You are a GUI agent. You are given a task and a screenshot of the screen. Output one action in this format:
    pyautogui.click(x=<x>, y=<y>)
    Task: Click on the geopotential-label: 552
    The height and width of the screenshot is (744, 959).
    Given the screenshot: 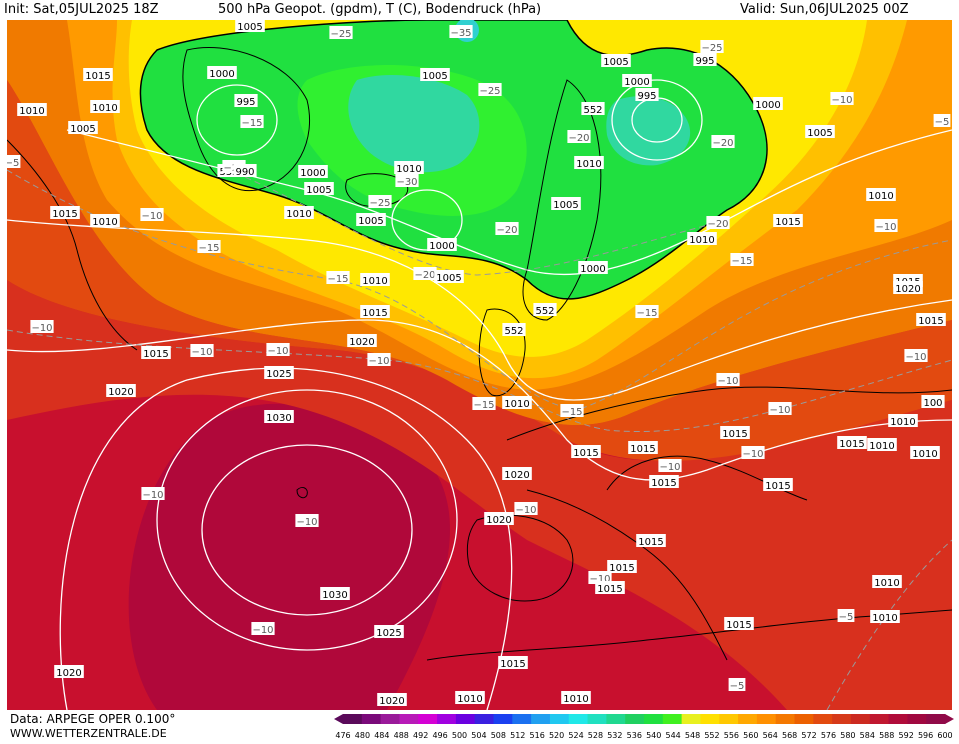 What is the action you would take?
    pyautogui.click(x=545, y=310)
    